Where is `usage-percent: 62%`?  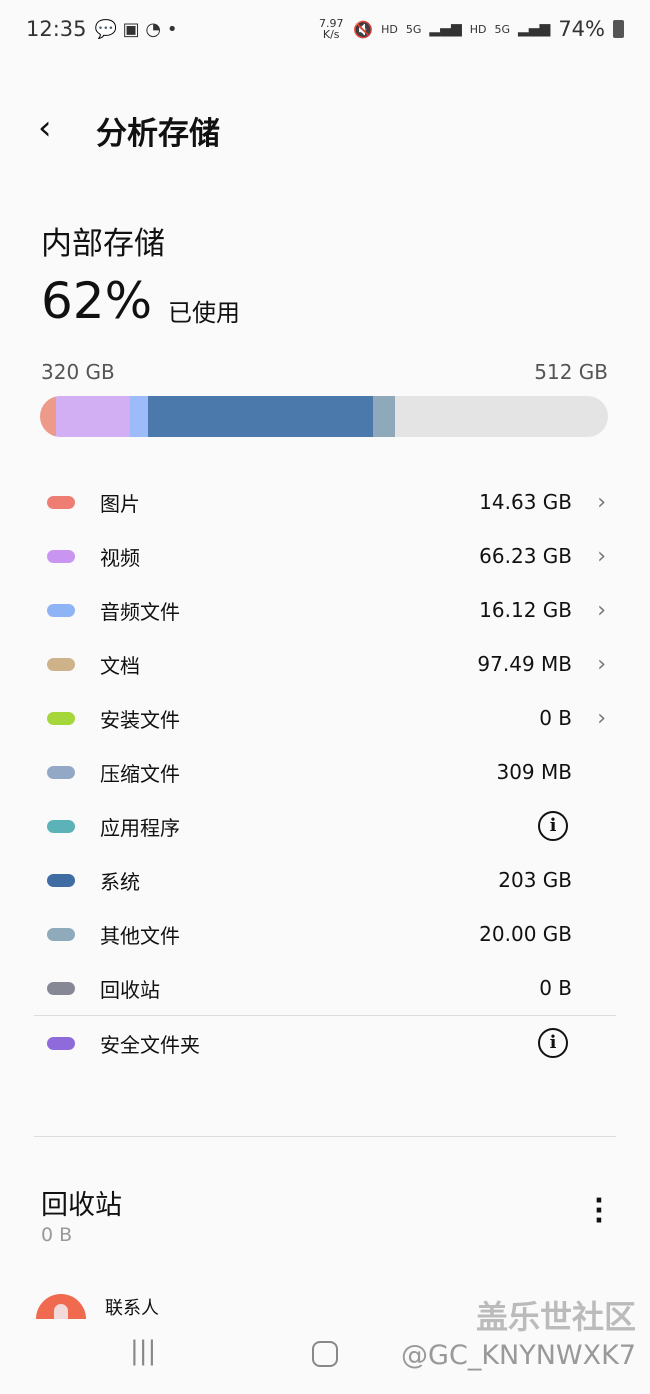
usage-percent: 62% is located at coordinates (97, 301).